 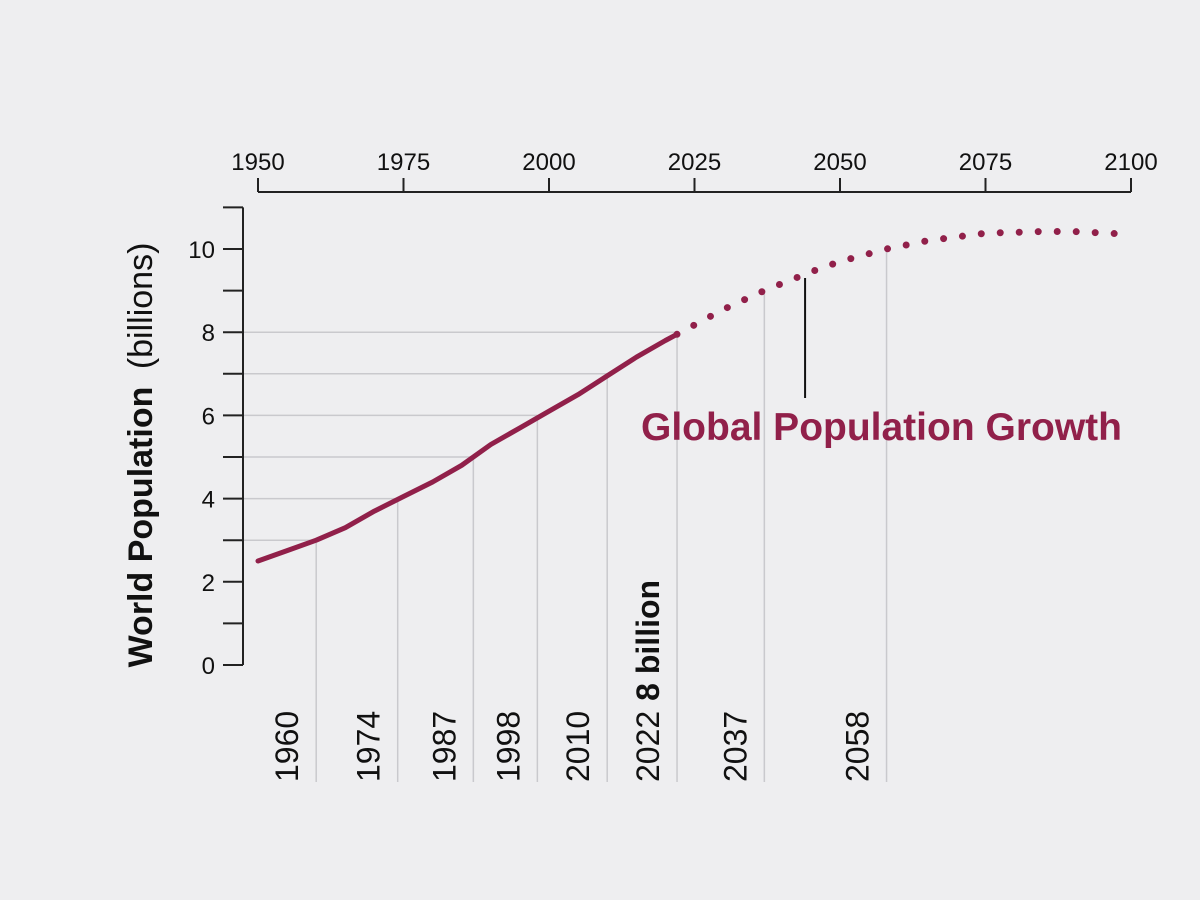 What do you see at coordinates (141, 306) in the screenshot?
I see `y-axis-label-unit: (billions)` at bounding box center [141, 306].